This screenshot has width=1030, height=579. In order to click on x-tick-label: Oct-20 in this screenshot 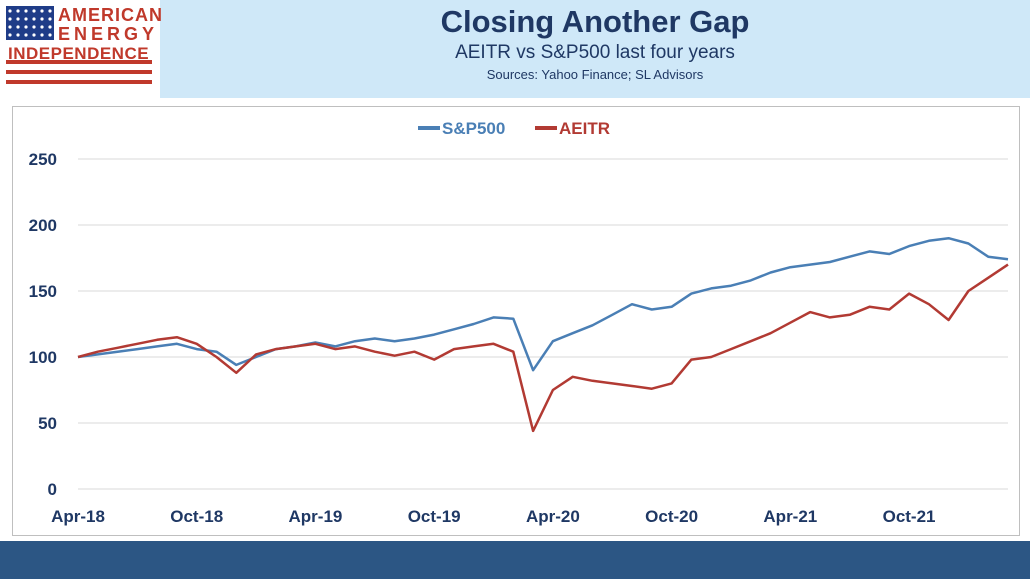, I will do `click(671, 516)`.